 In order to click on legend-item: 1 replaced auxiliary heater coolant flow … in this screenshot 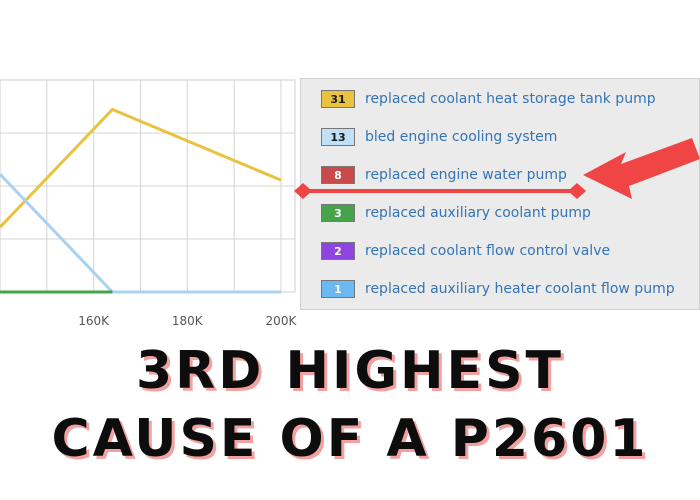, I will do `click(498, 289)`.